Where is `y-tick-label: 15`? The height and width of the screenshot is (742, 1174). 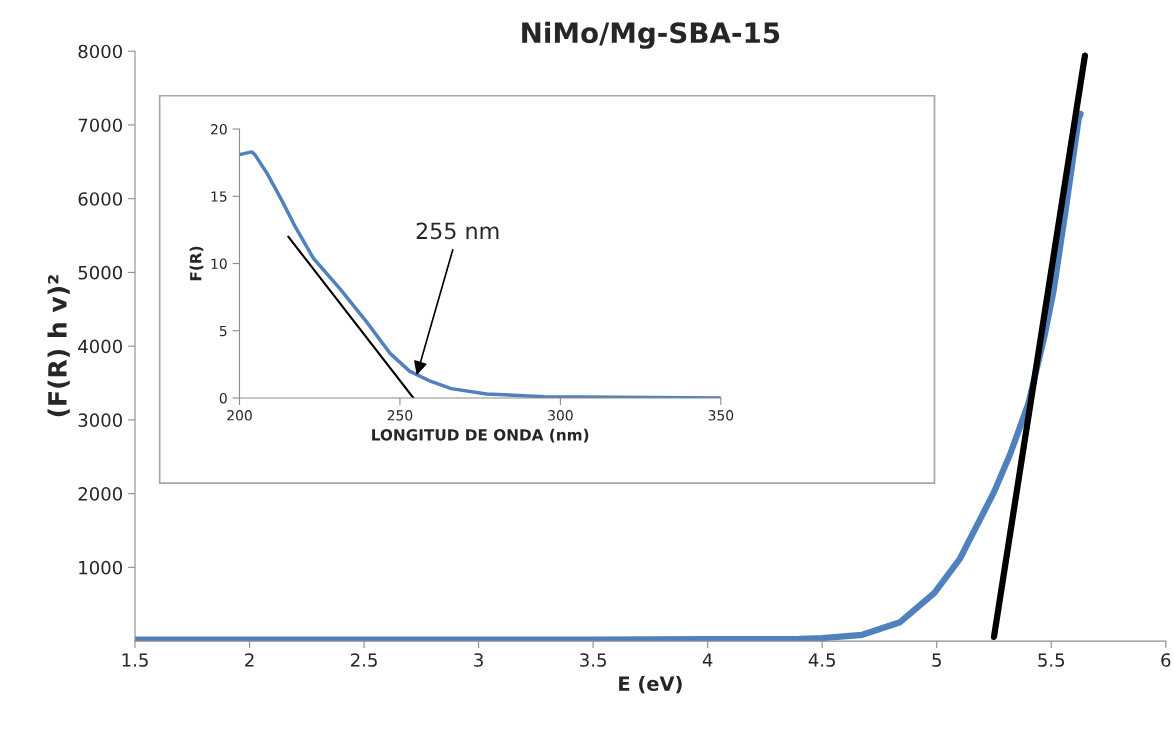 y-tick-label: 15 is located at coordinates (219, 196).